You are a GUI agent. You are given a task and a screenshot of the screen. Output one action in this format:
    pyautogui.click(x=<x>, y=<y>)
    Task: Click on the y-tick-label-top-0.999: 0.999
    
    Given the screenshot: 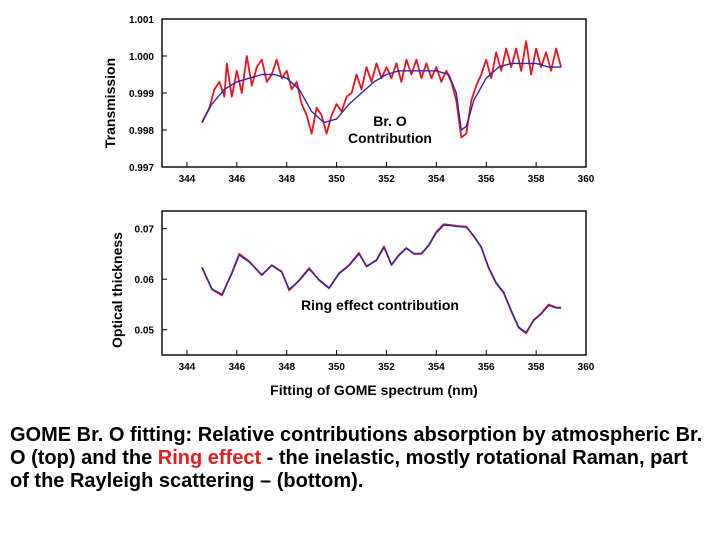 What is the action you would take?
    pyautogui.click(x=141, y=94)
    